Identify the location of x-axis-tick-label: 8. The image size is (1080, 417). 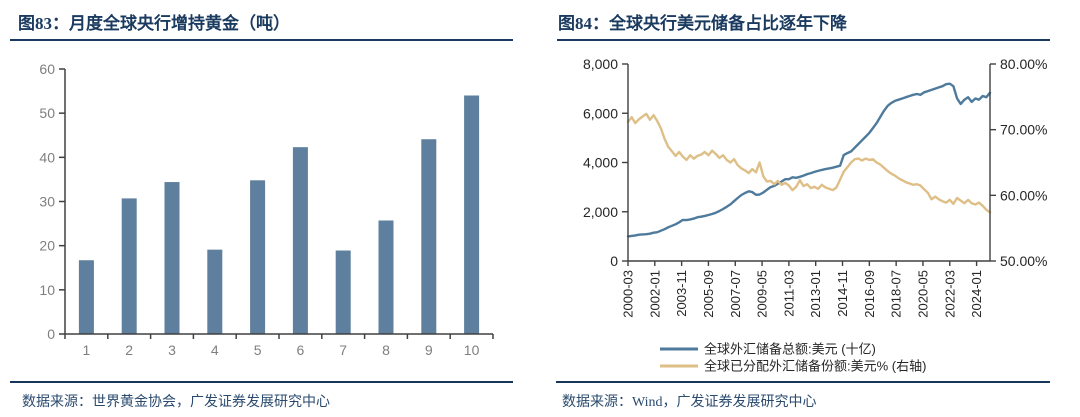
(386, 350).